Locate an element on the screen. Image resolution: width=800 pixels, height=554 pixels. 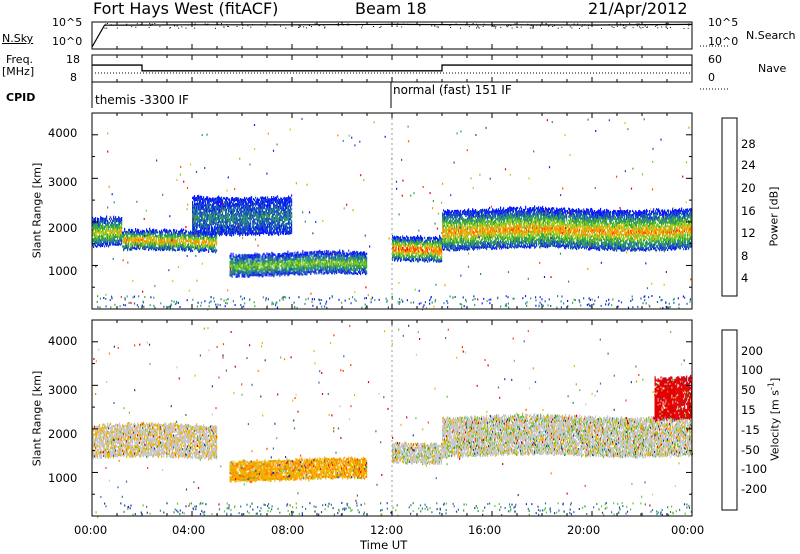
power-ytick: 1000 is located at coordinates (63, 271).